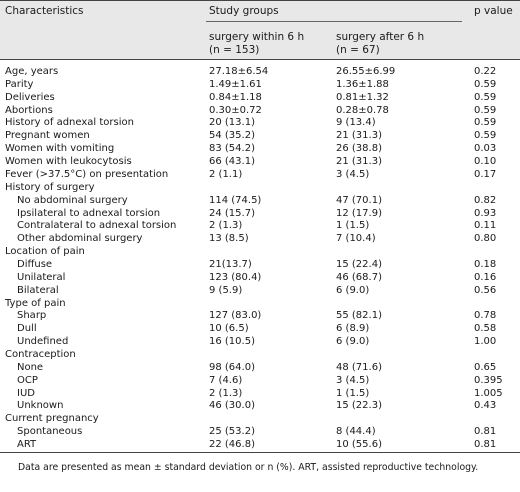 Image resolution: width=520 pixels, height=492 pixels. I want to click on row-value-group1: 0.30±0.72, so click(235, 110).